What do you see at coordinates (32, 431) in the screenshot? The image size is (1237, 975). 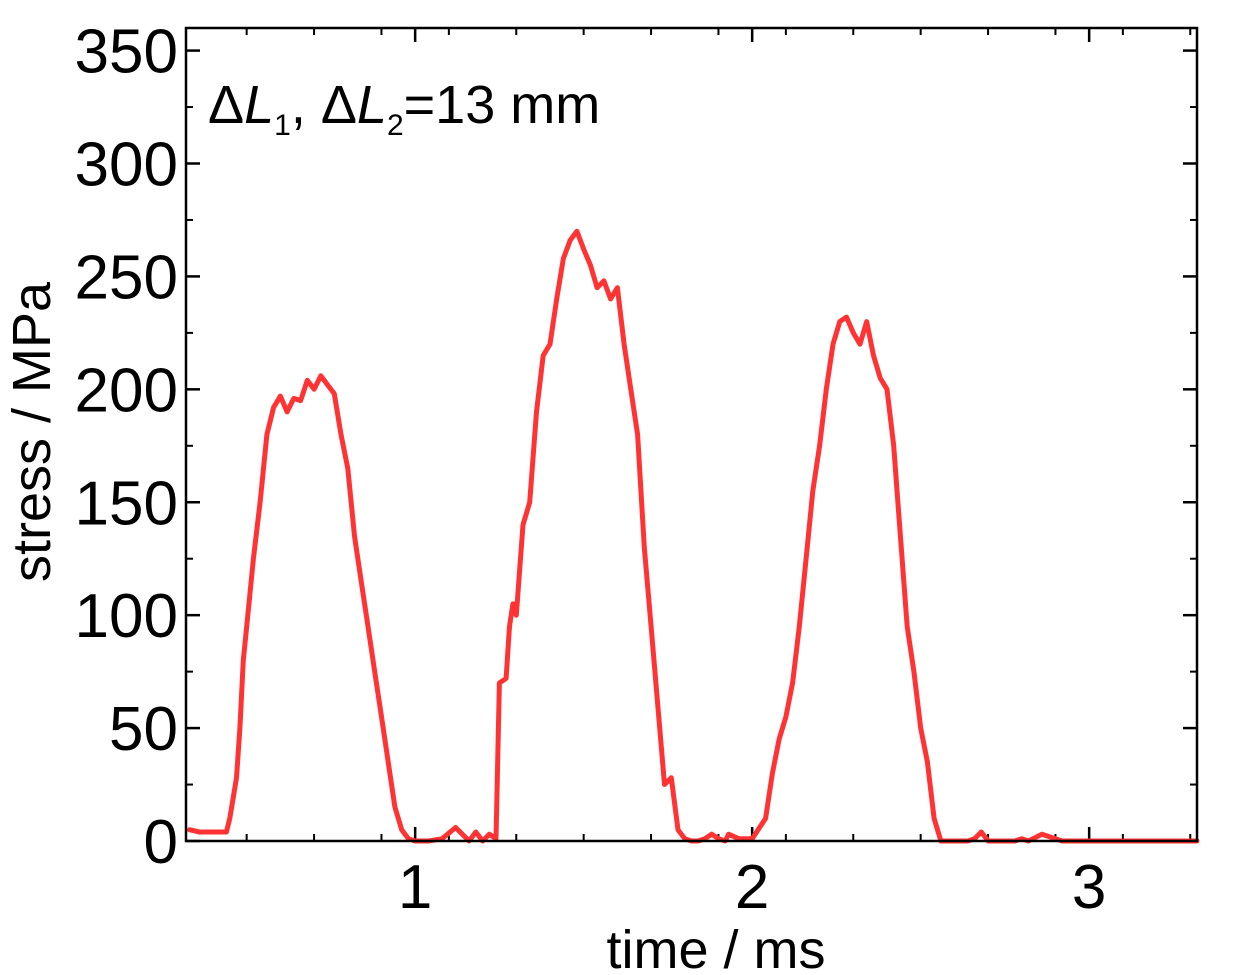 I see `y-axis-title: stress / MPa` at bounding box center [32, 431].